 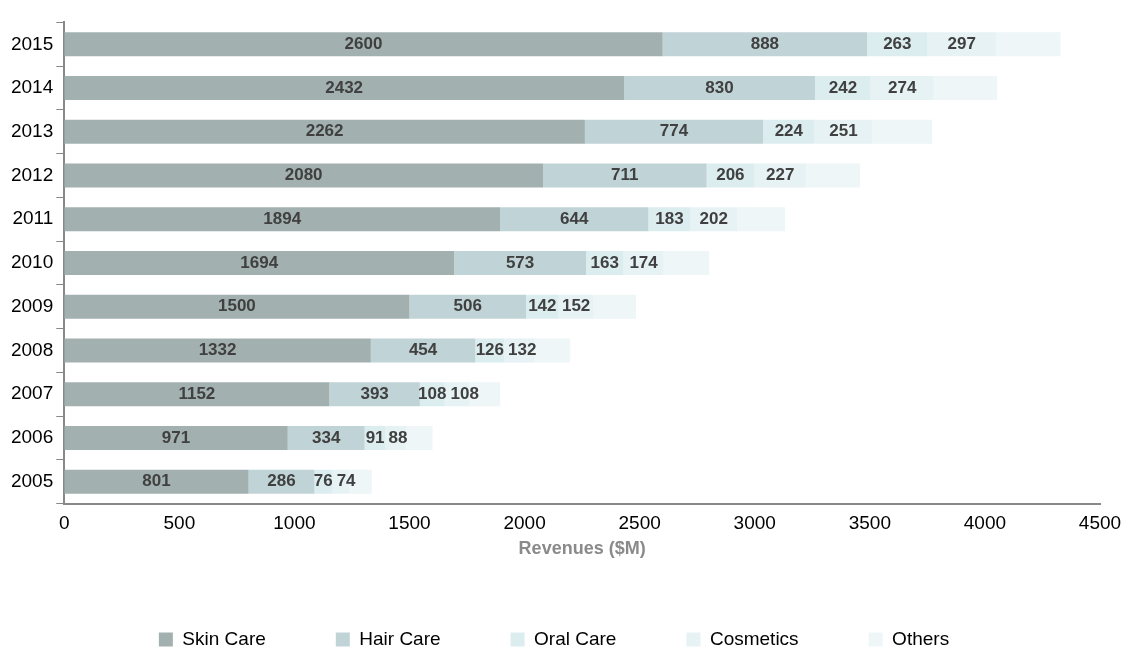 I want to click on y-tick-label: 2010, so click(x=32, y=262).